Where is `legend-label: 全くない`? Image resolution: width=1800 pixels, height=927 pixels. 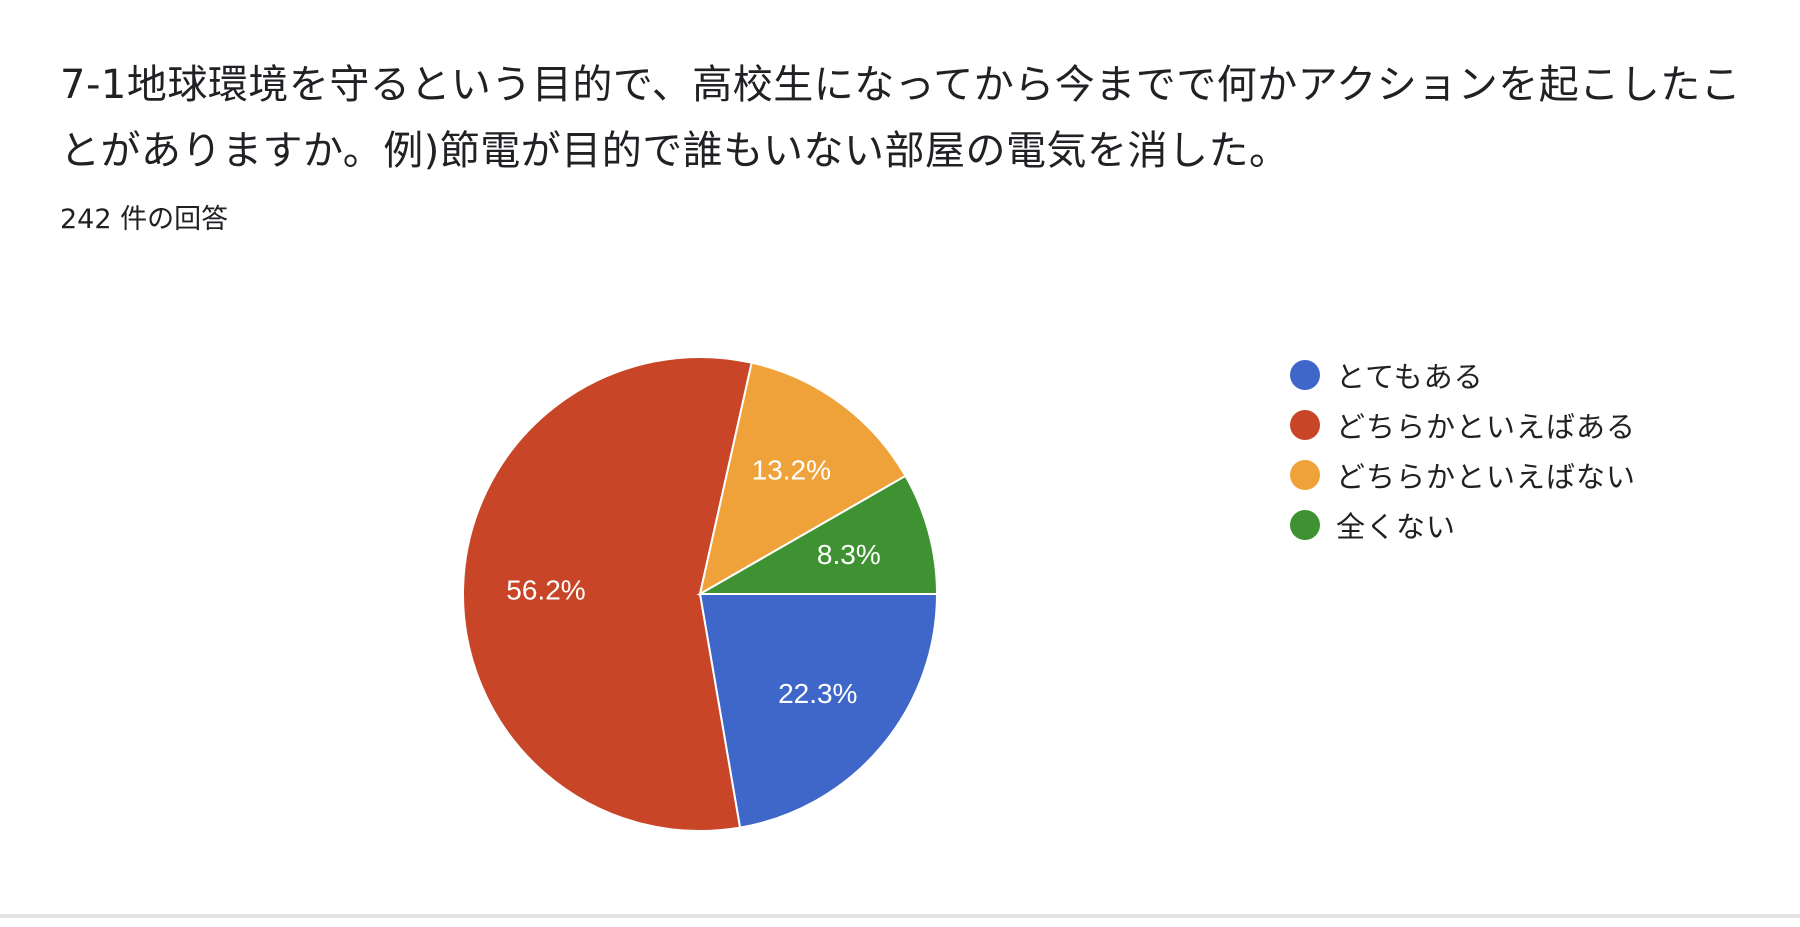 legend-label: 全くない is located at coordinates (1396, 527).